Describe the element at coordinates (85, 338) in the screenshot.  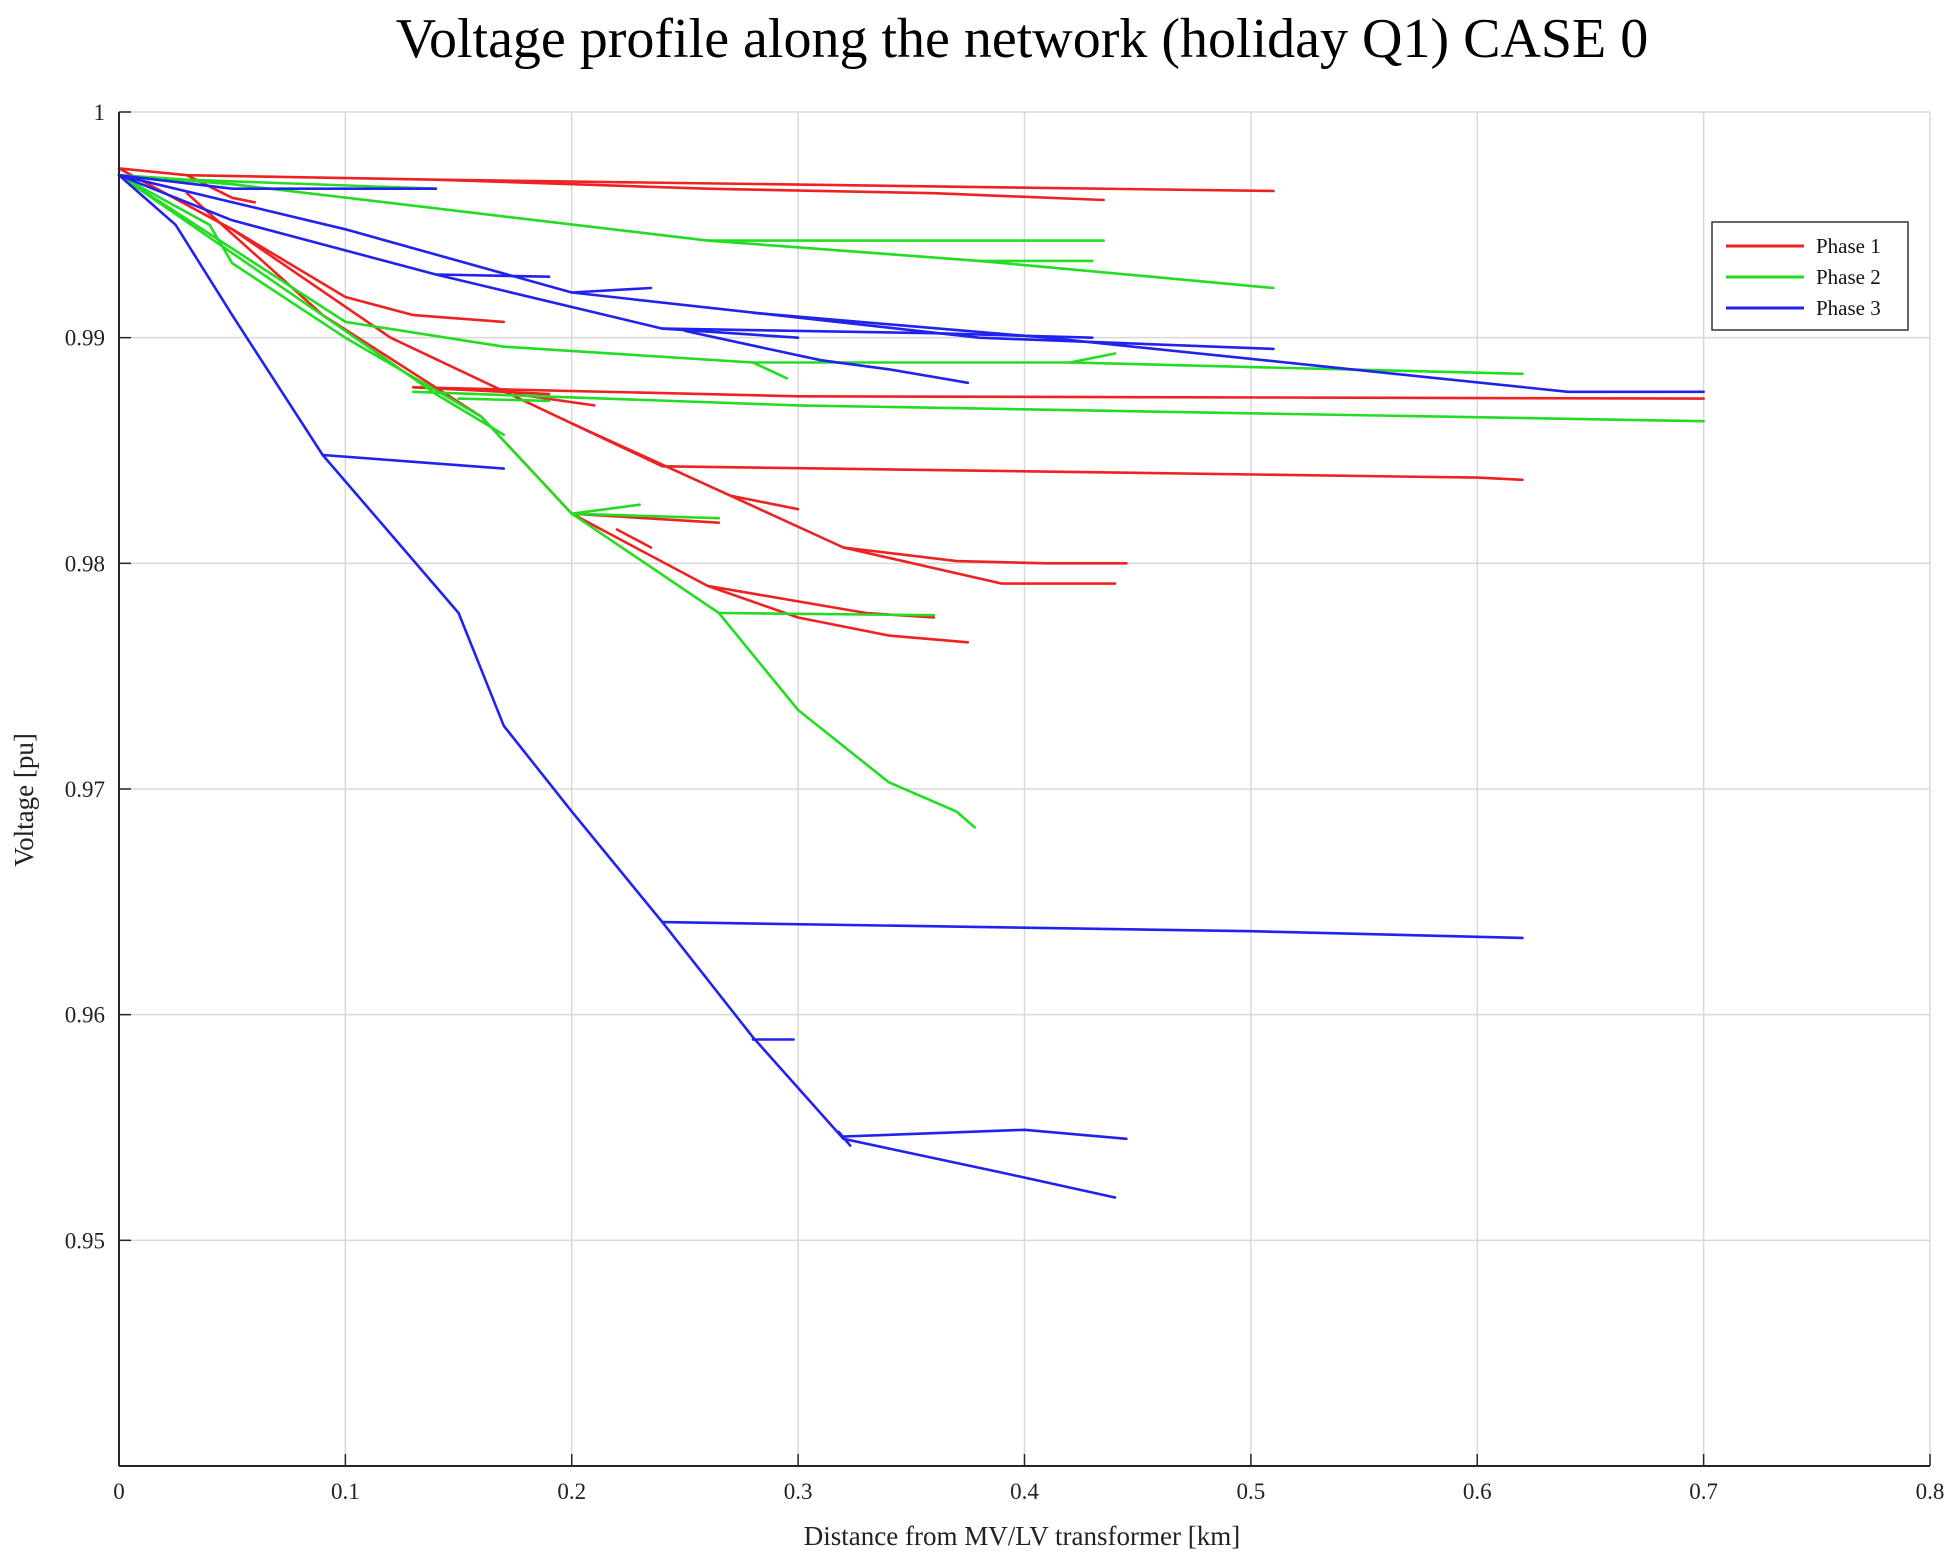
I see `y-tick-label: 0.99` at that location.